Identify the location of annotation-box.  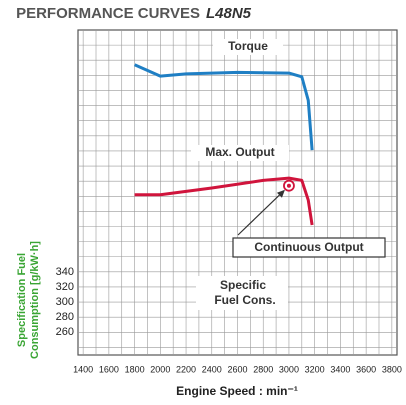
(309, 247).